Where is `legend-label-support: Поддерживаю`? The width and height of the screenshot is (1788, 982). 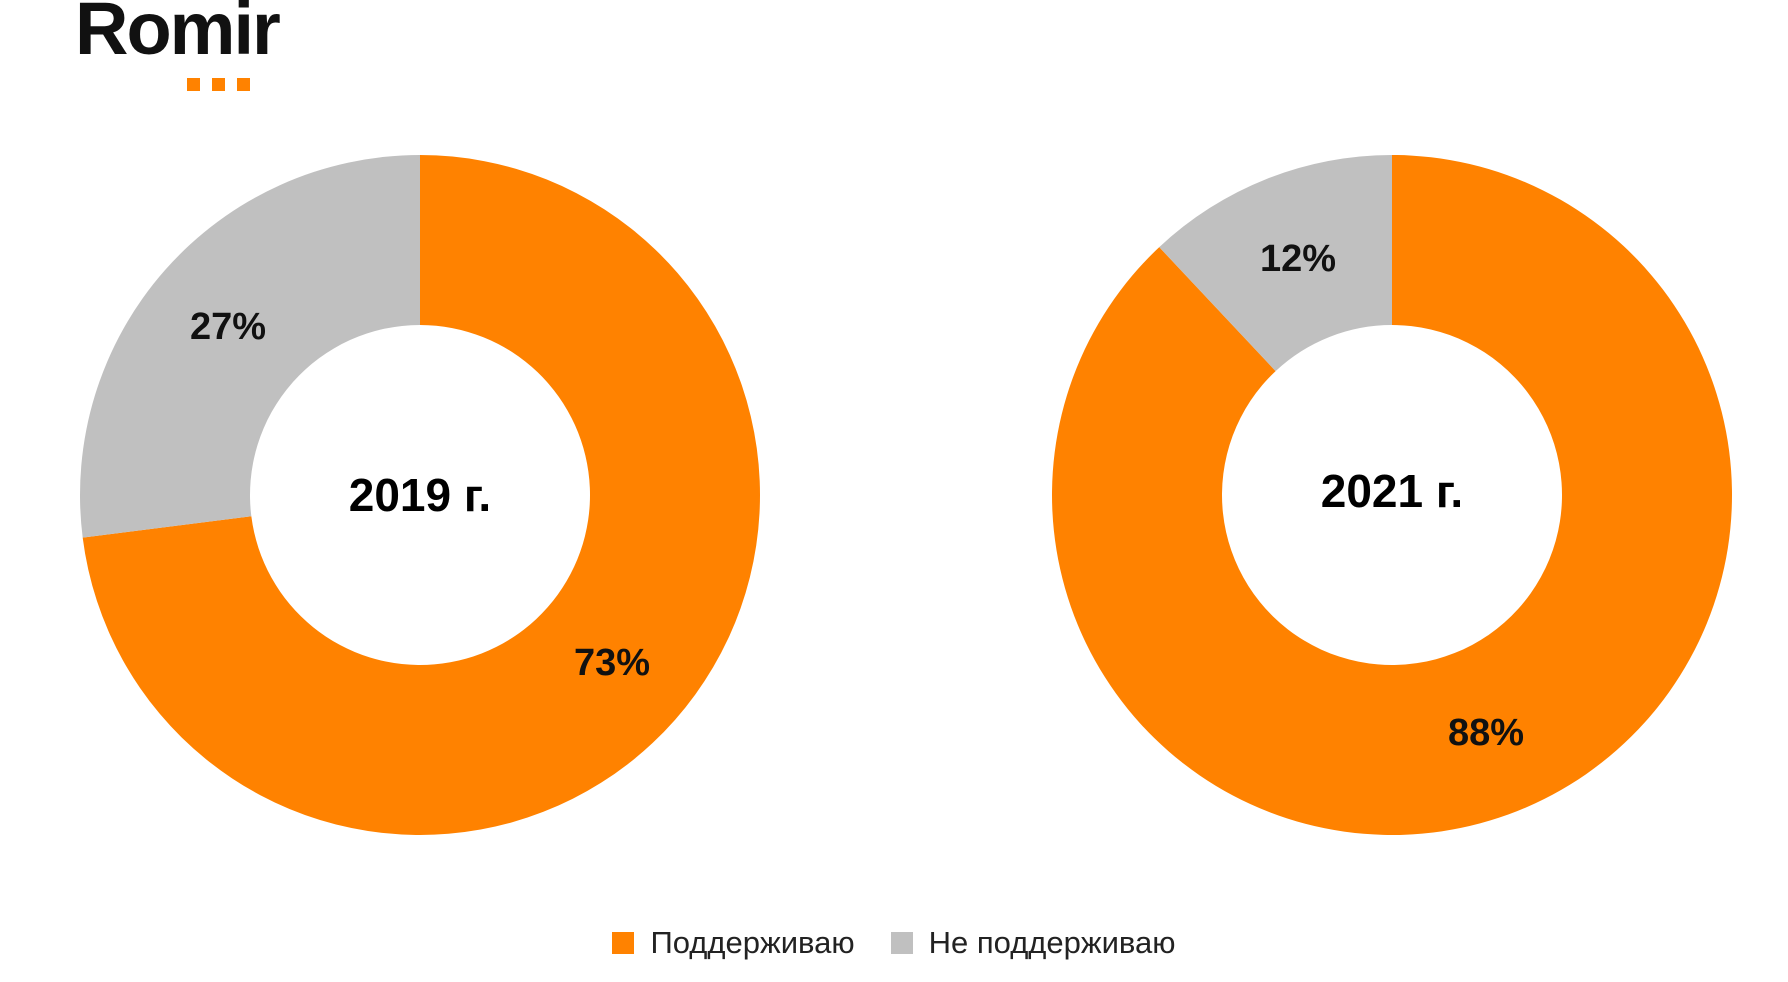 legend-label-support: Поддерживаю is located at coordinates (752, 942).